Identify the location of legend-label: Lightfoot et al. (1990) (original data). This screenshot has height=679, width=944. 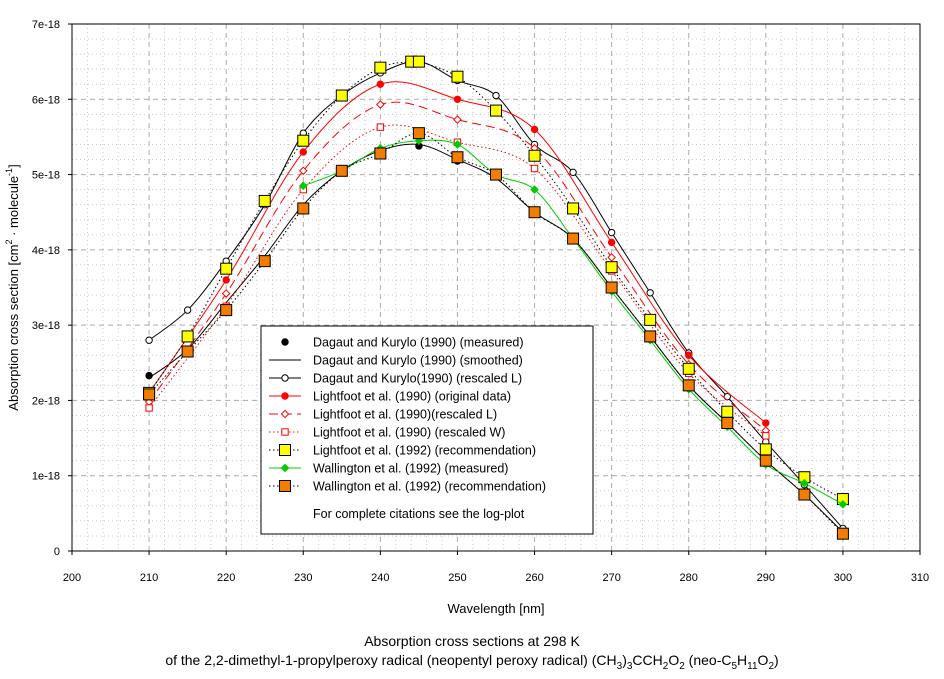
(412, 397).